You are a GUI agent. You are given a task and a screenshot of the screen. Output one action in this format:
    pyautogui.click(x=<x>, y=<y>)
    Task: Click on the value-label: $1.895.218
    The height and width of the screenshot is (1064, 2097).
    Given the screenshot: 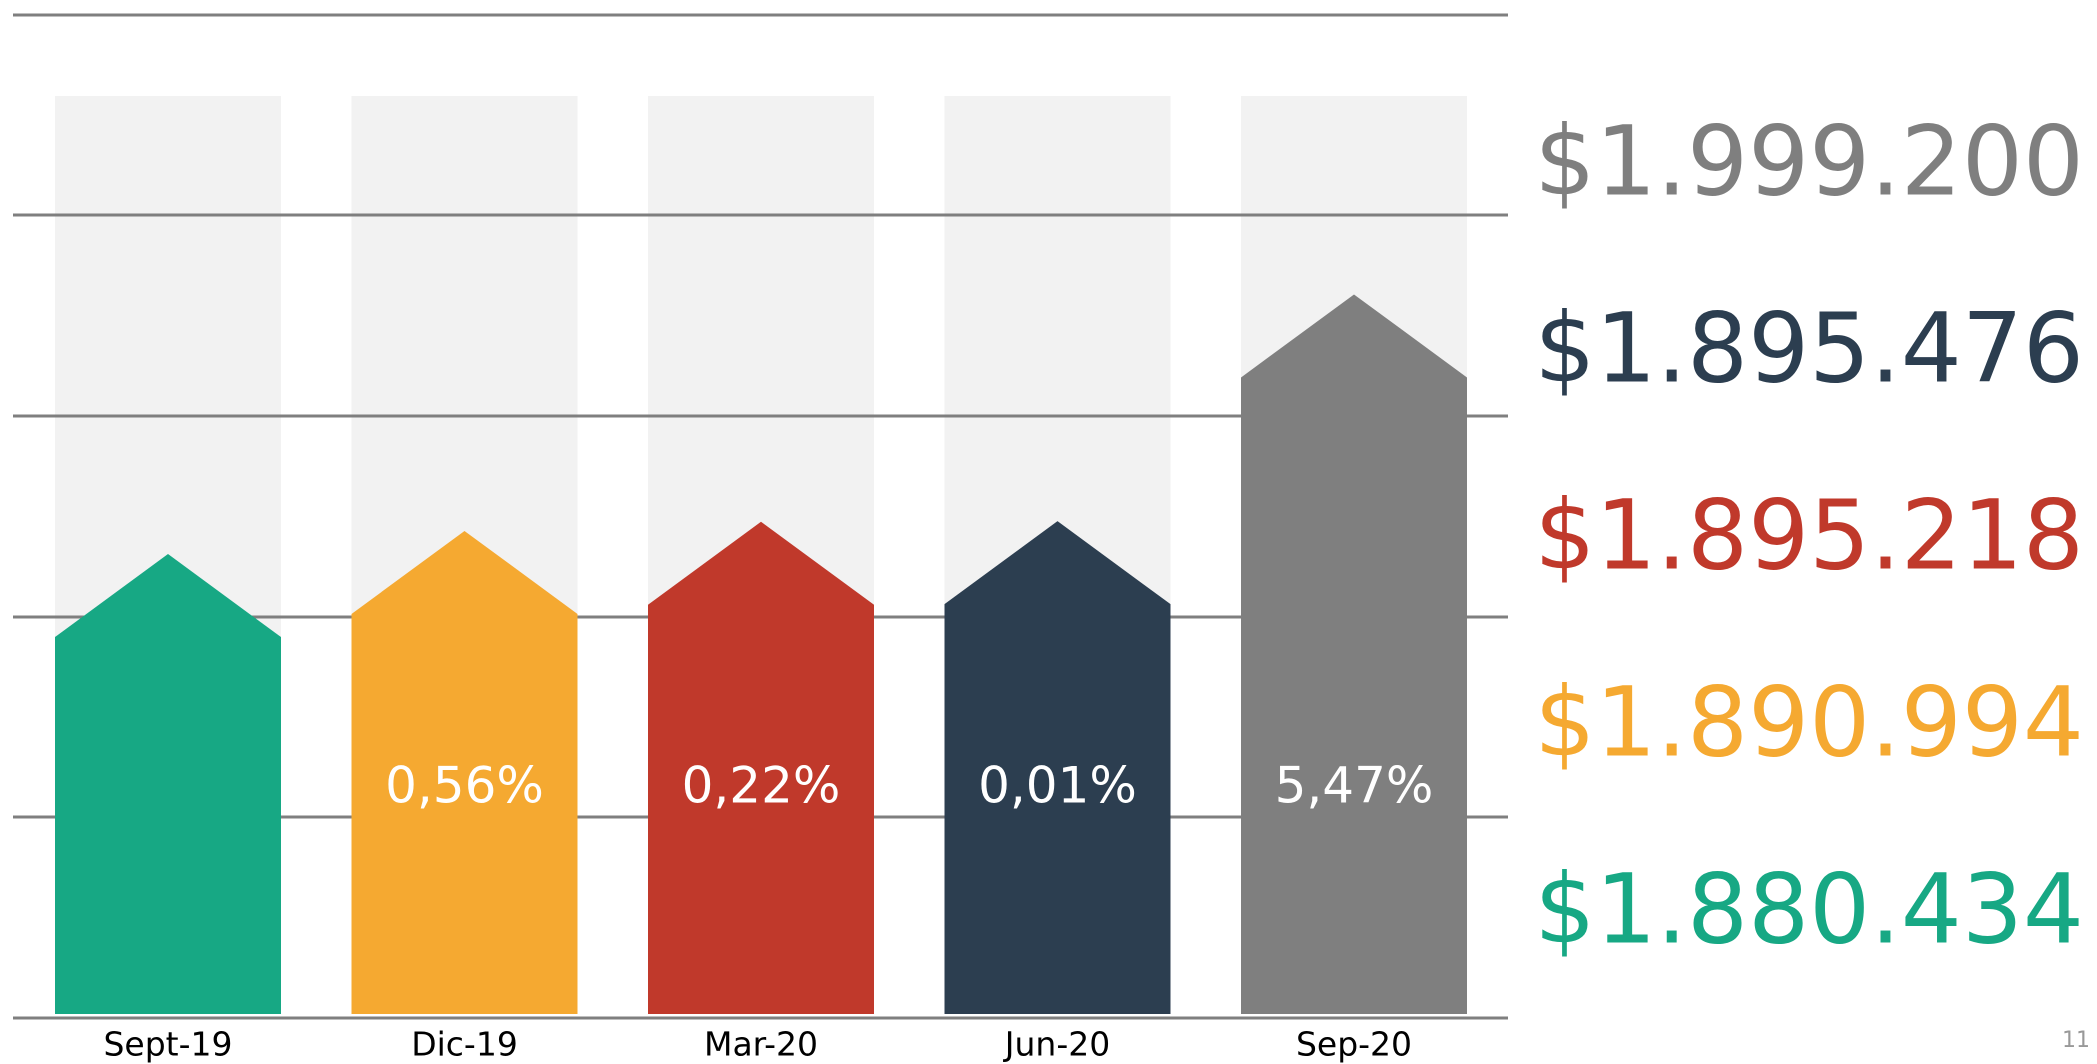 What is the action you would take?
    pyautogui.click(x=1809, y=535)
    